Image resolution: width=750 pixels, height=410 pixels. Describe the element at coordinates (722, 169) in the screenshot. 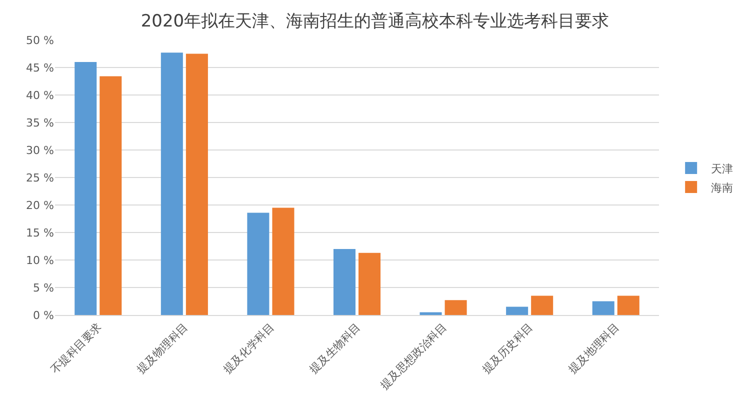

I see `legend-label: 天津` at that location.